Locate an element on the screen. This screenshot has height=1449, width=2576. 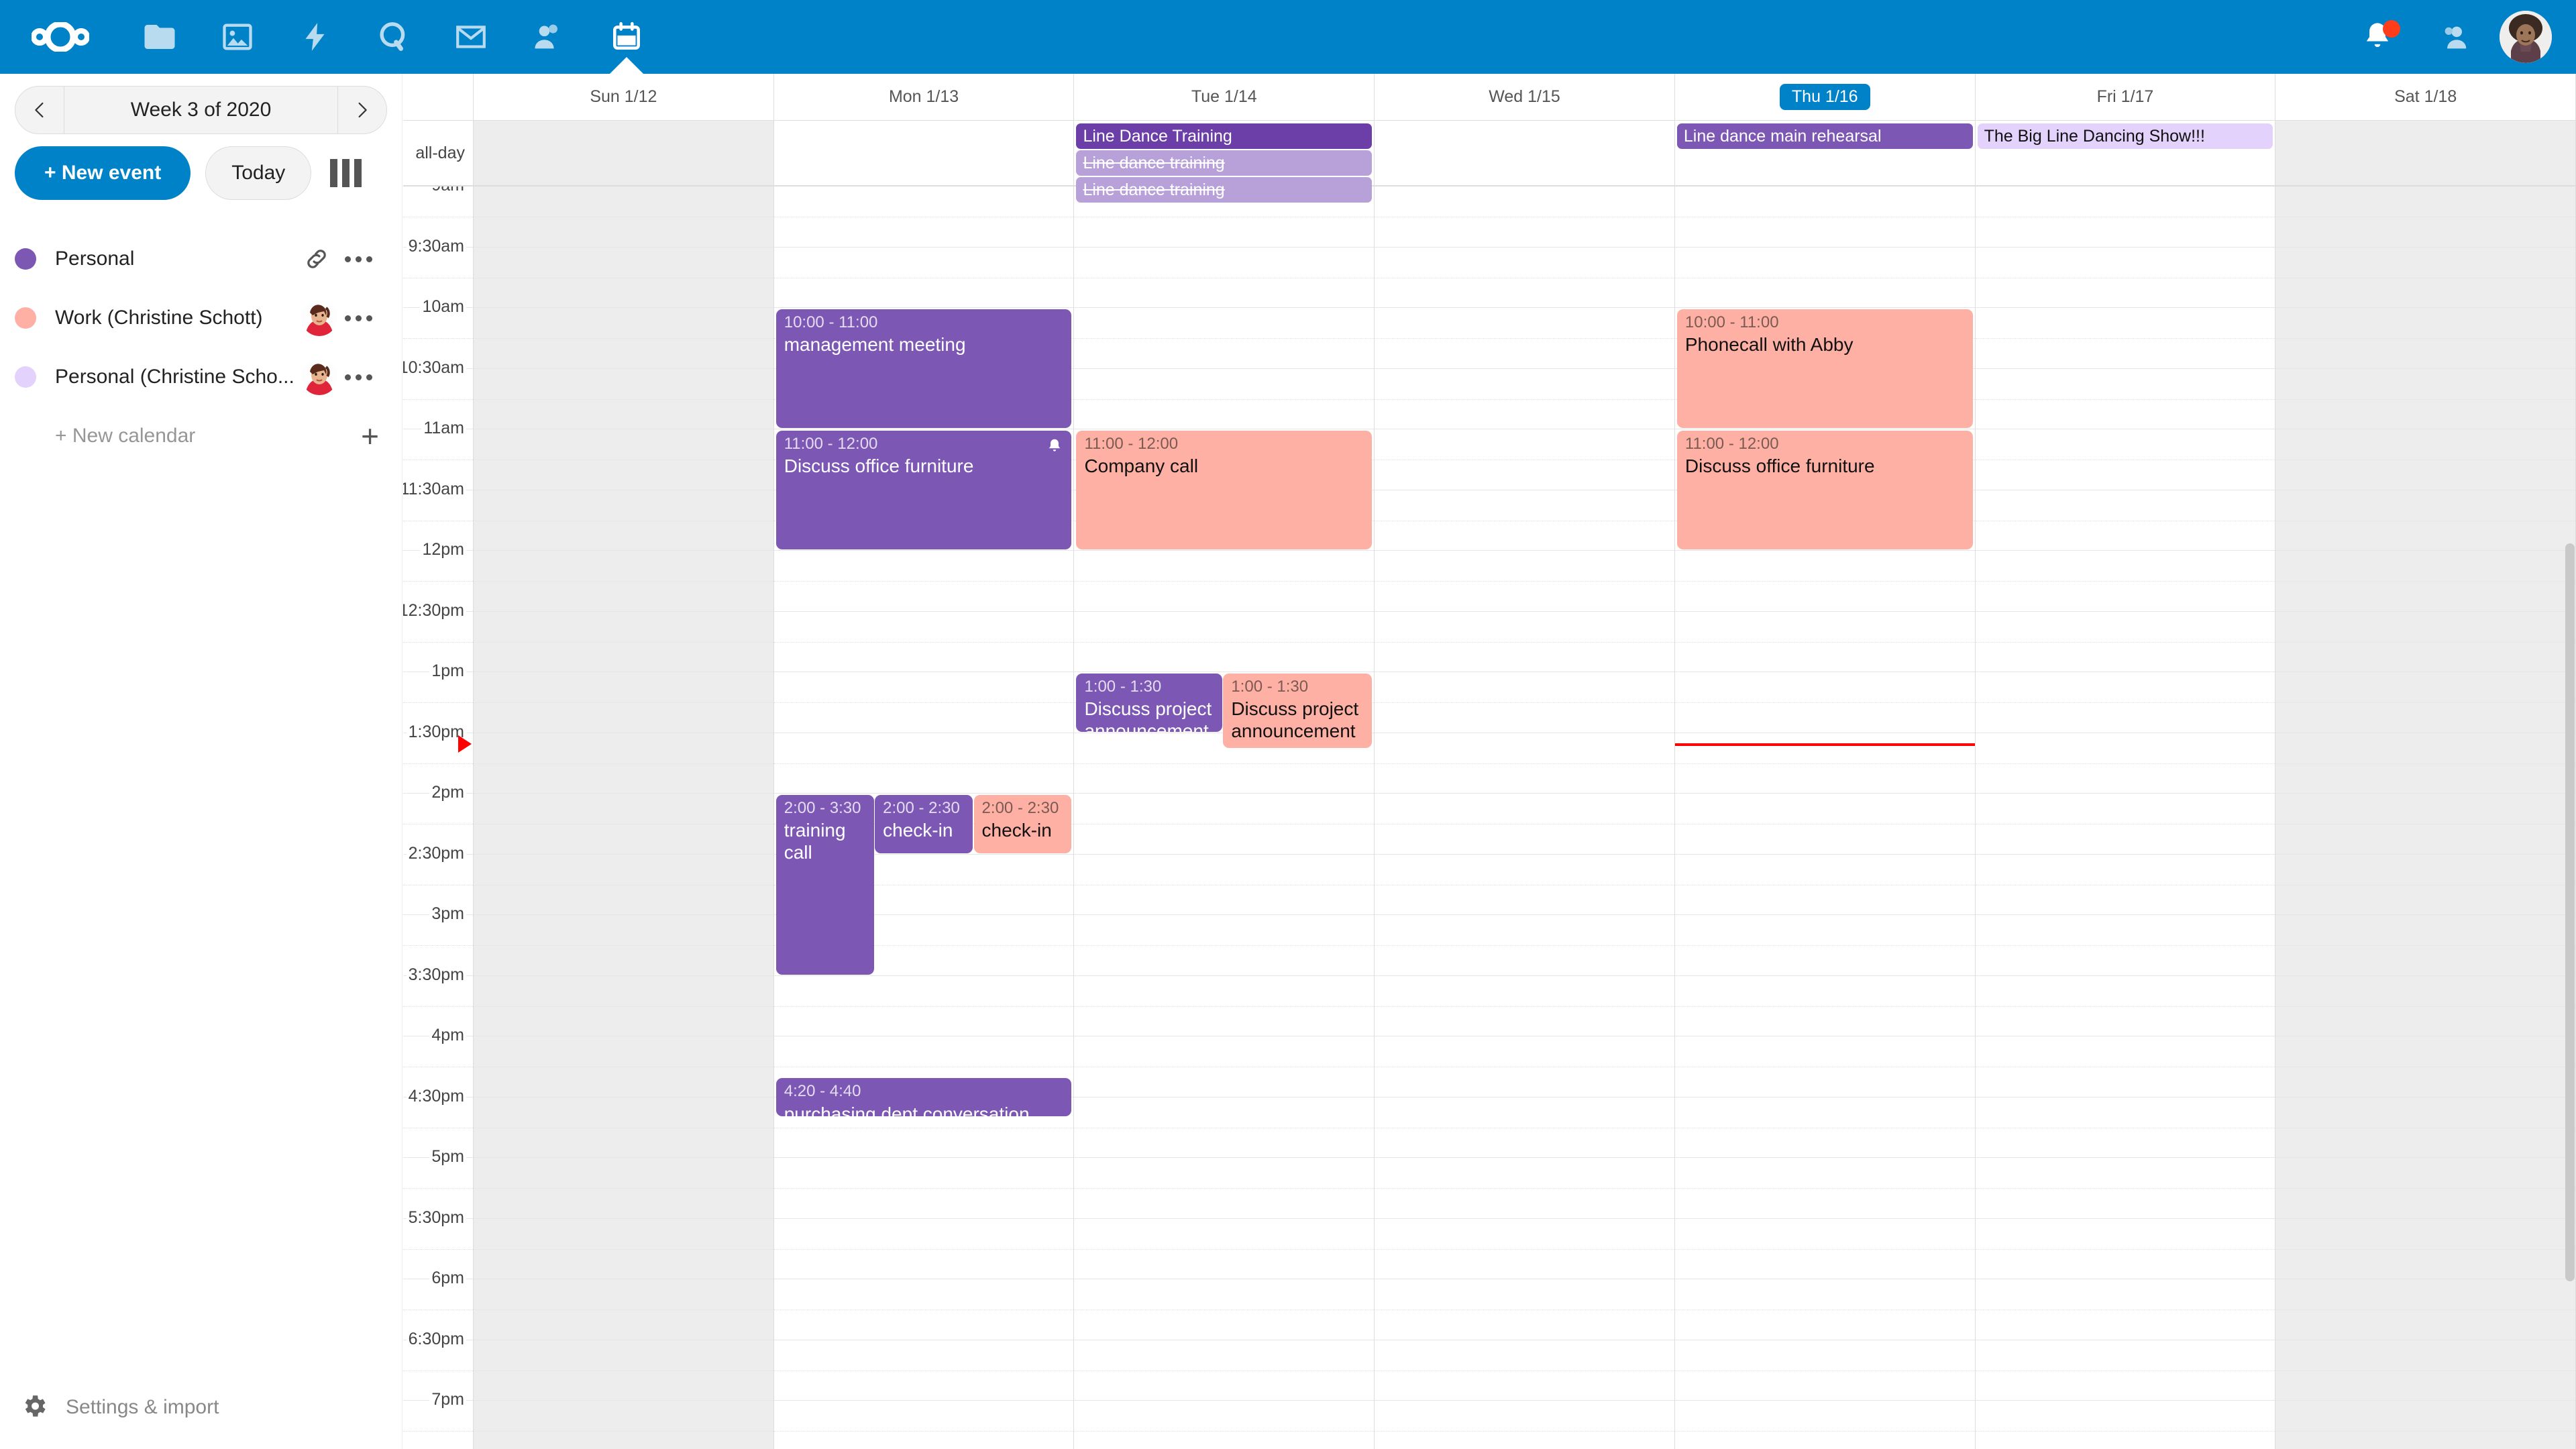
nav-app-mail is located at coordinates (471, 37).